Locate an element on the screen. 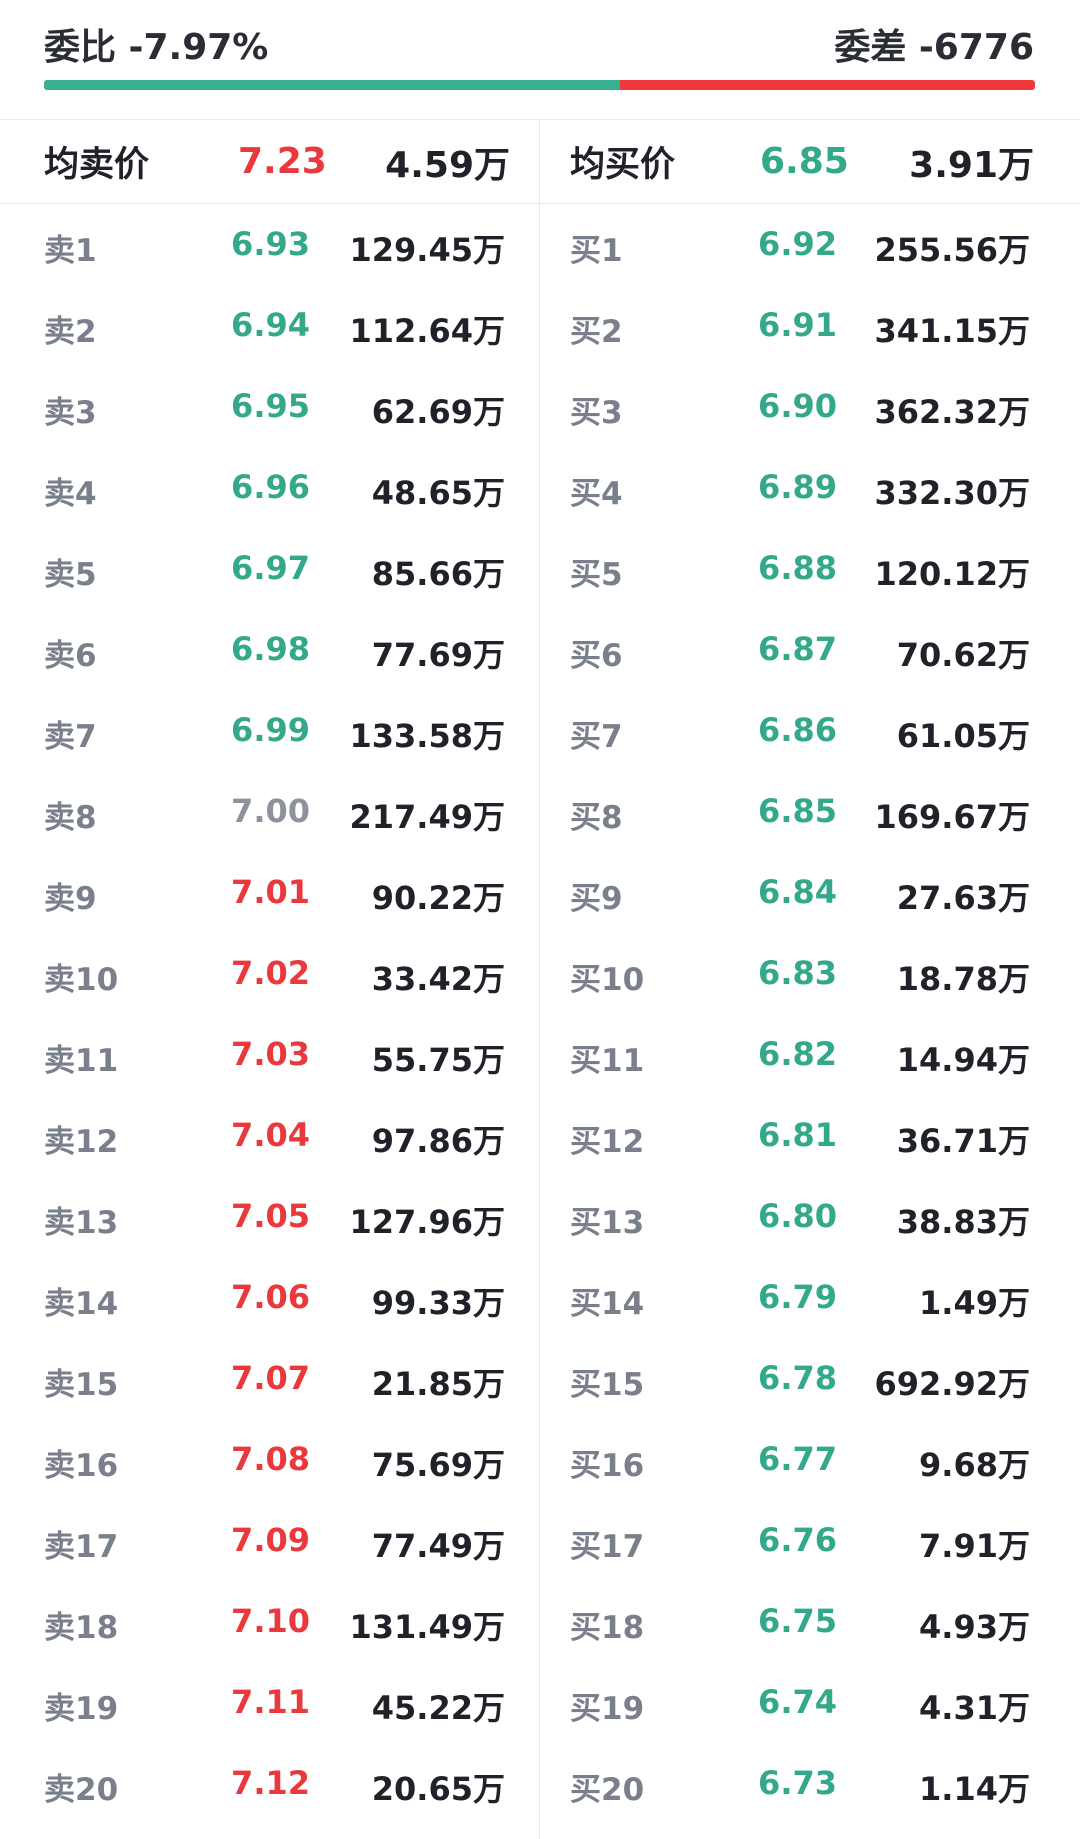 Image resolution: width=1080 pixels, height=1839 pixels. buy-level-volume: 4.31万 is located at coordinates (974, 1708).